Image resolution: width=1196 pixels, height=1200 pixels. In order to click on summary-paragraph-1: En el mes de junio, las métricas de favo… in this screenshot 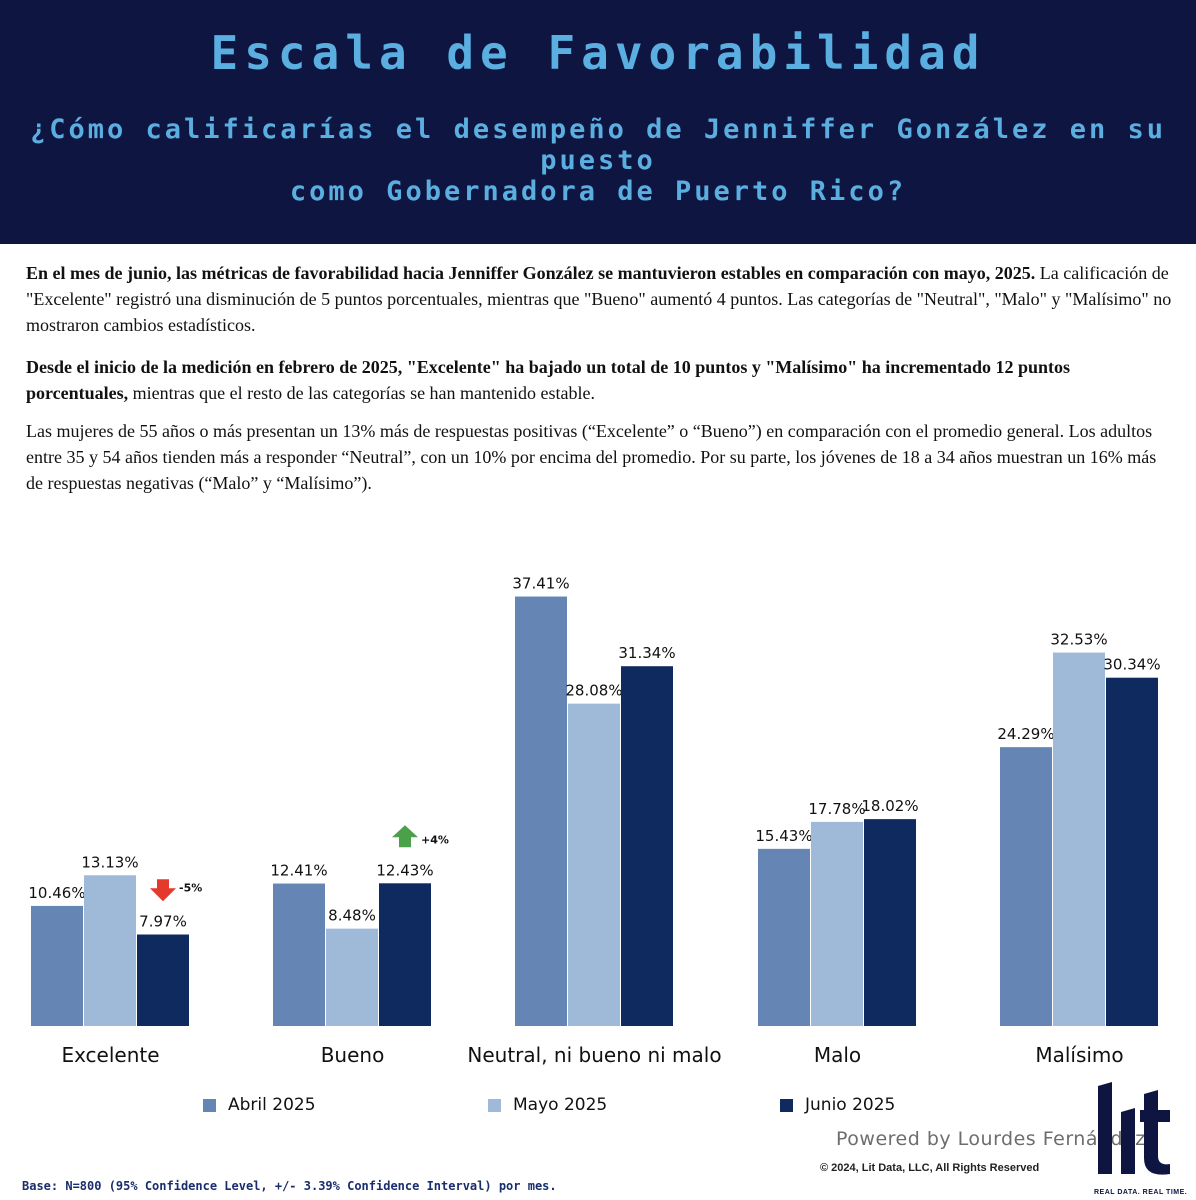, I will do `click(600, 299)`.